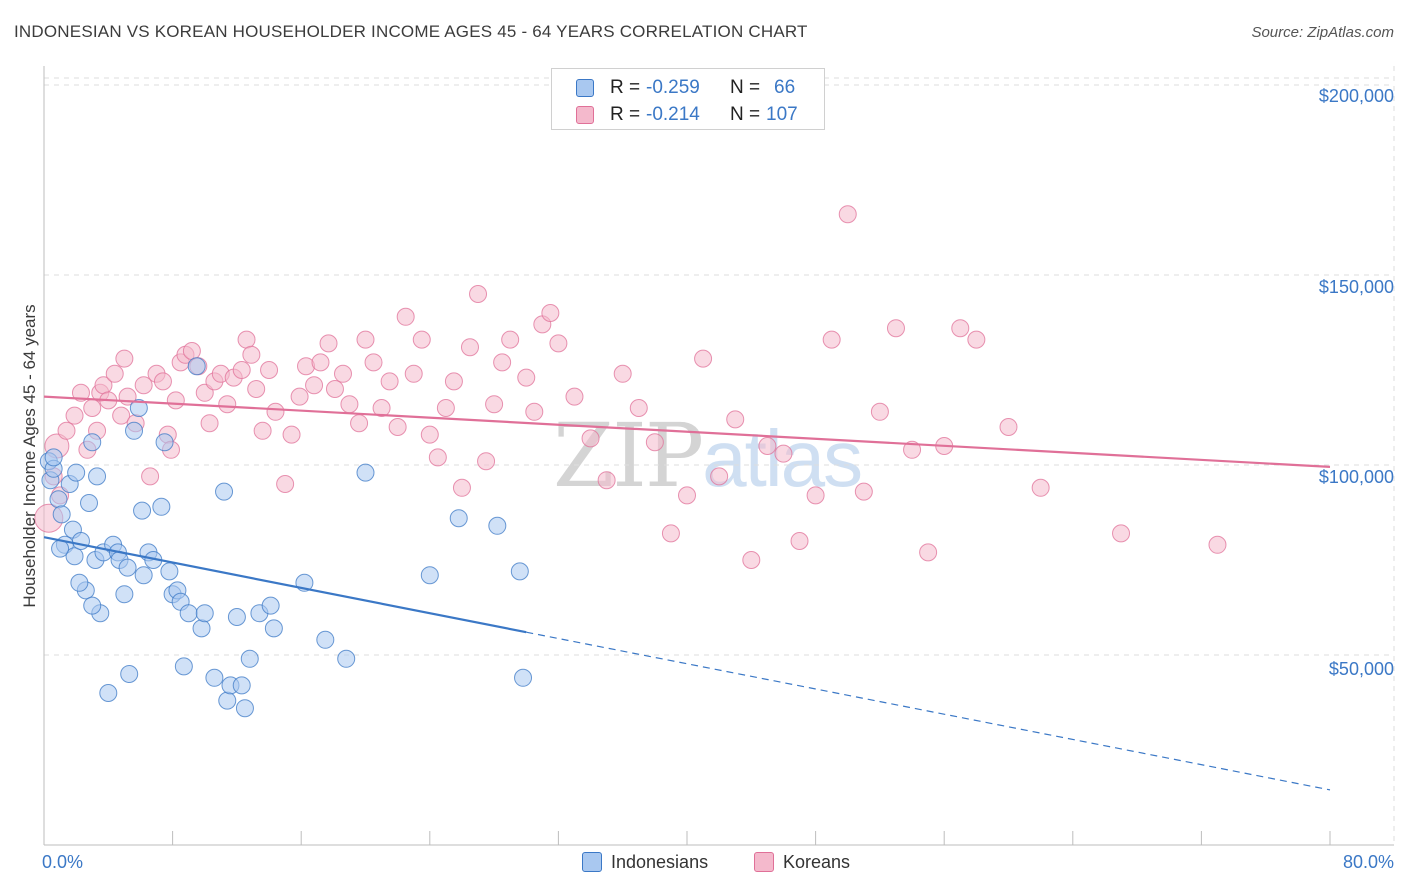 The width and height of the screenshot is (1406, 892). I want to click on stats-row-indonesians: R = -0.259 N = 66, so click(689, 88).